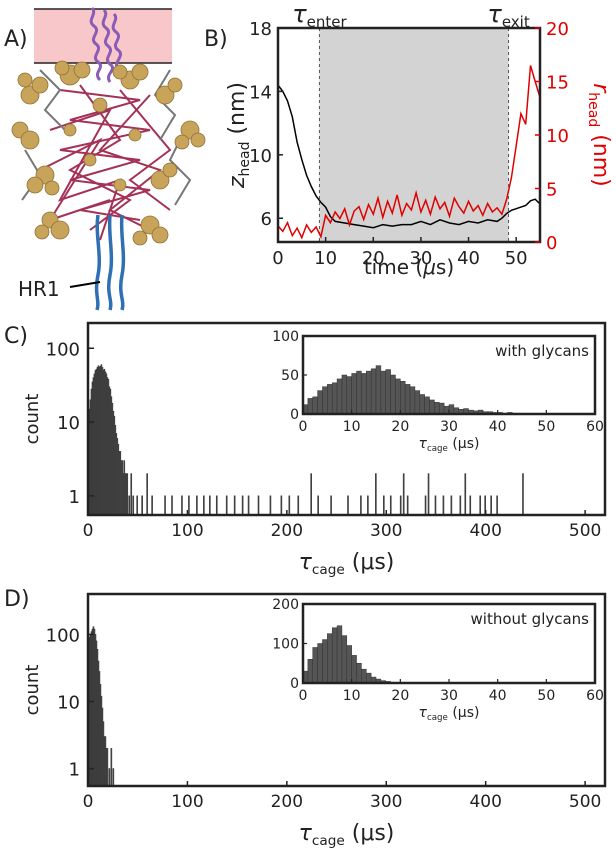 Image resolution: width=616 pixels, height=850 pixels. What do you see at coordinates (429, 267) in the screenshot?
I see `x-axis-label-mu: μ` at bounding box center [429, 267].